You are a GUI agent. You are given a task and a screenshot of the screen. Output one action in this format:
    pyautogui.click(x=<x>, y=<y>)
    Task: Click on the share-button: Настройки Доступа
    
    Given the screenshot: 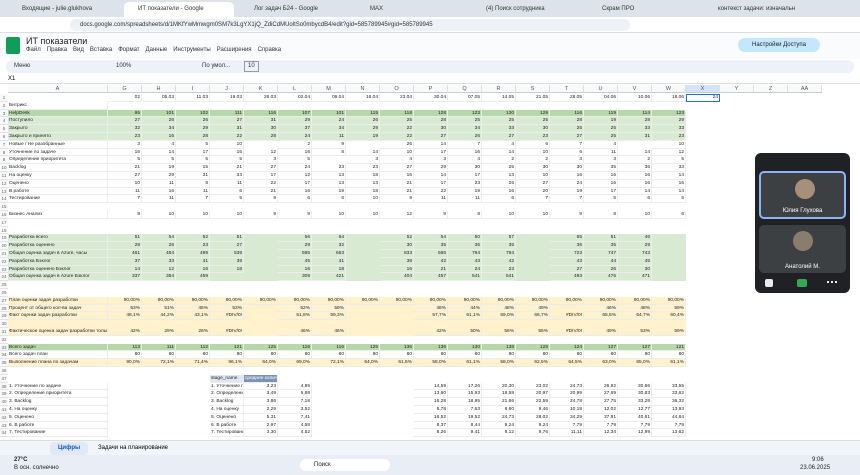 What is the action you would take?
    pyautogui.click(x=779, y=45)
    